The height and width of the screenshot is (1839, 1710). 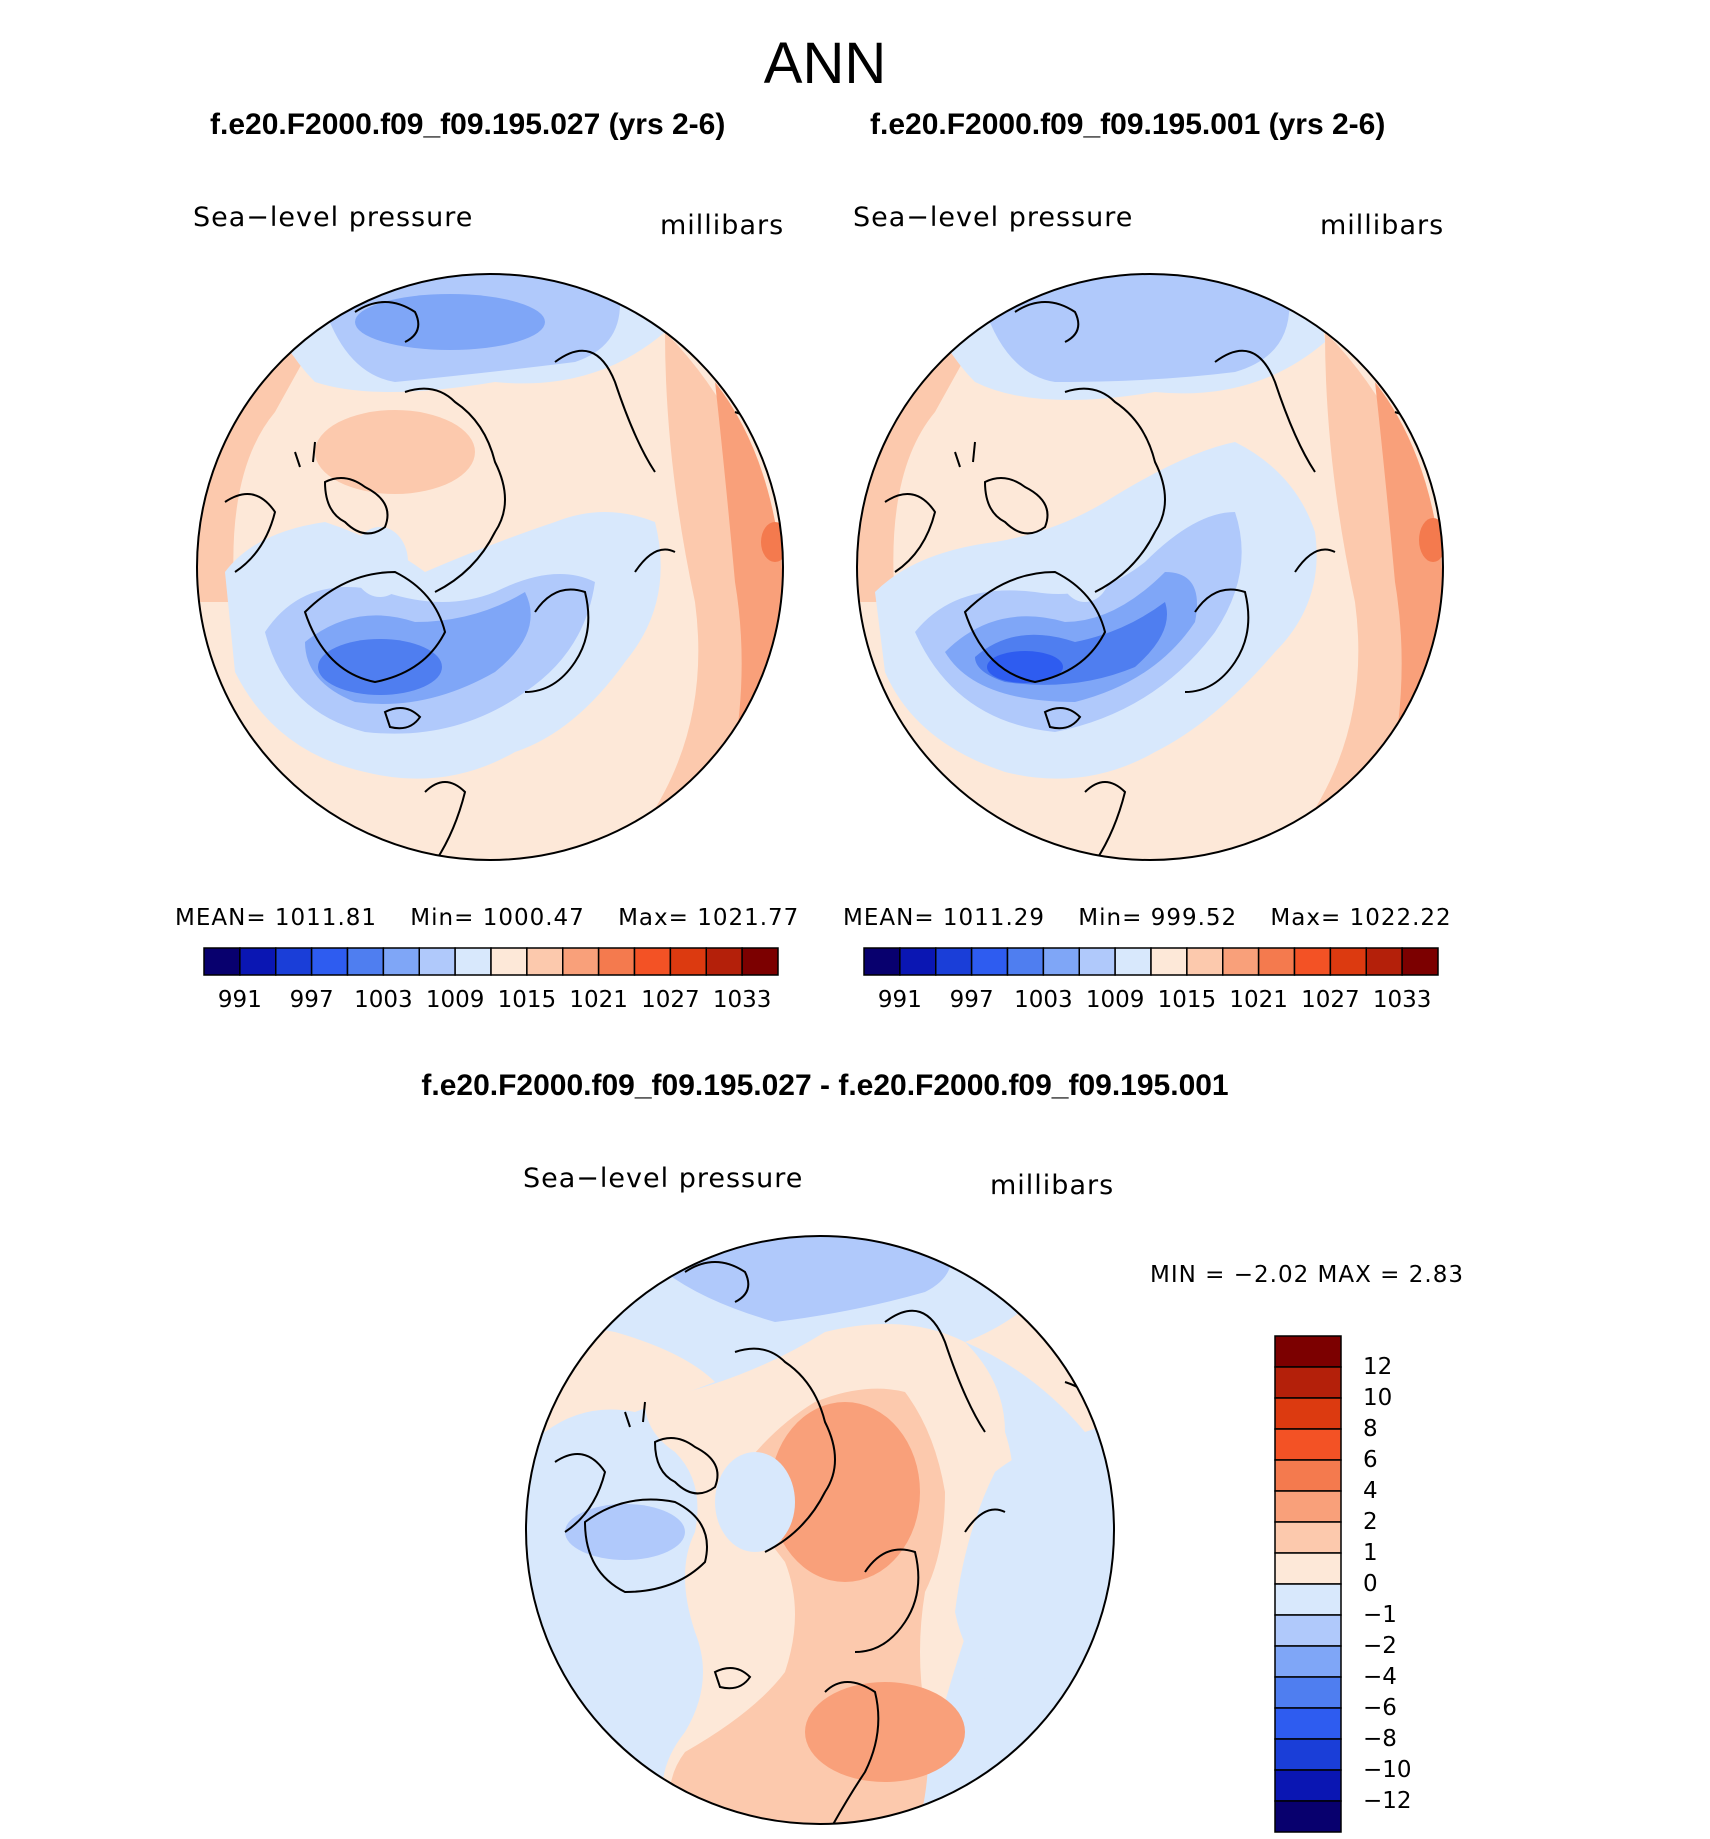 I want to click on right-min-value: 999.52, so click(x=1194, y=918).